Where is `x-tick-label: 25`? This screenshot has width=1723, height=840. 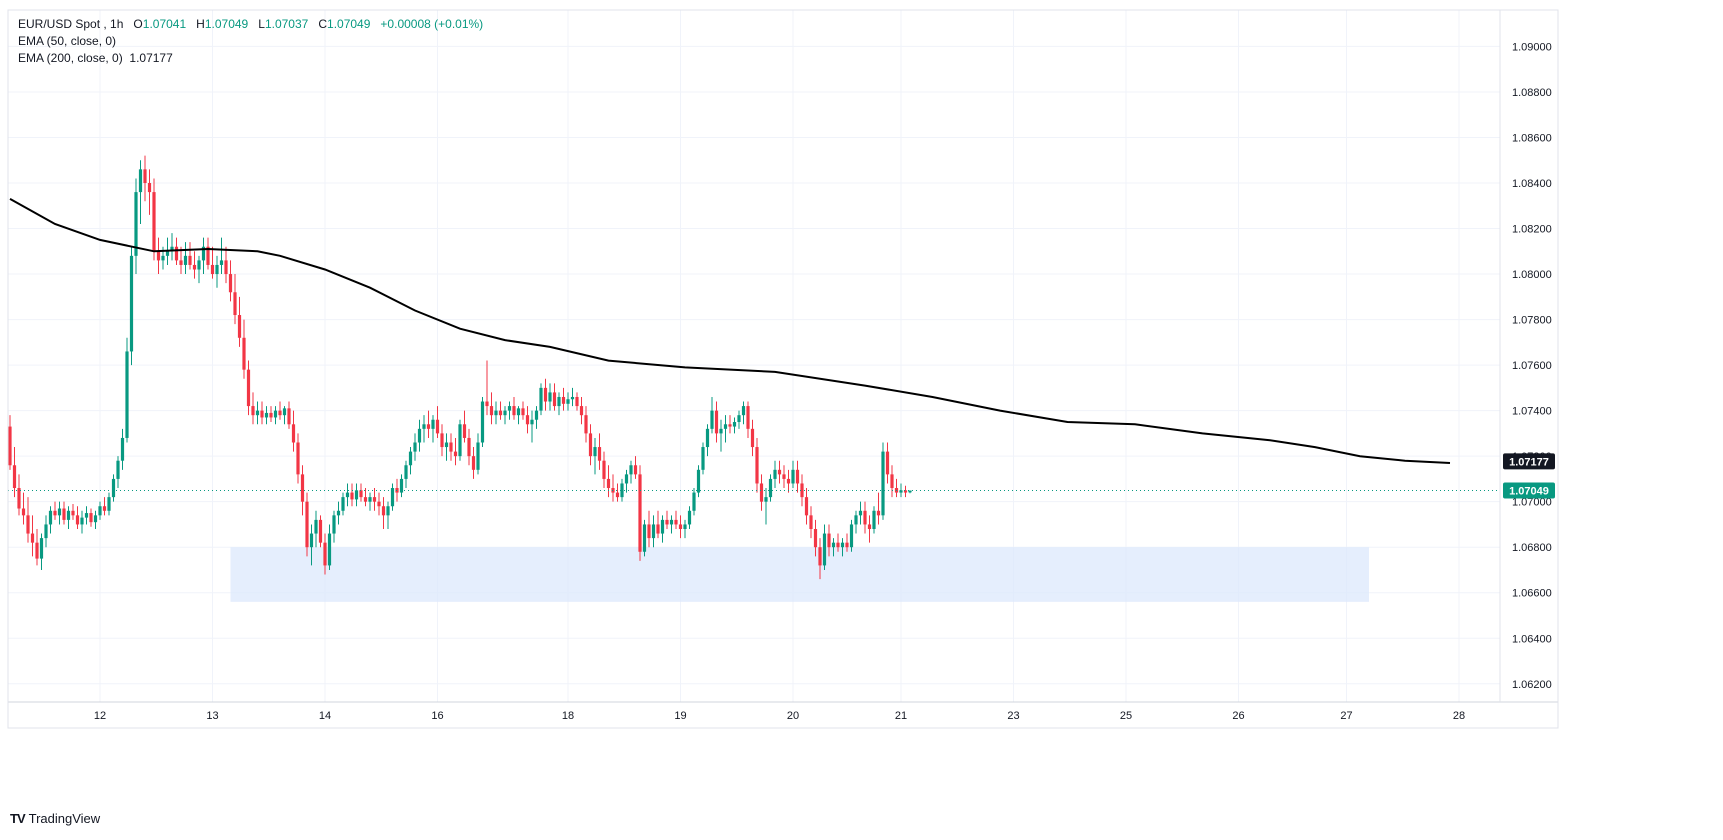 x-tick-label: 25 is located at coordinates (1126, 716).